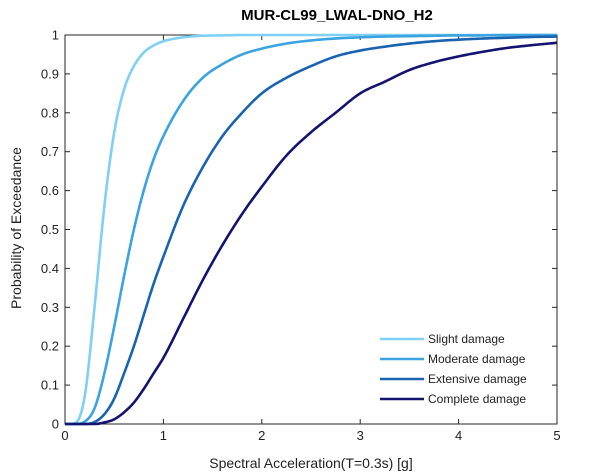 Image resolution: width=600 pixels, height=475 pixels. Describe the element at coordinates (50, 307) in the screenshot. I see `y-tick-label: 0.3` at that location.